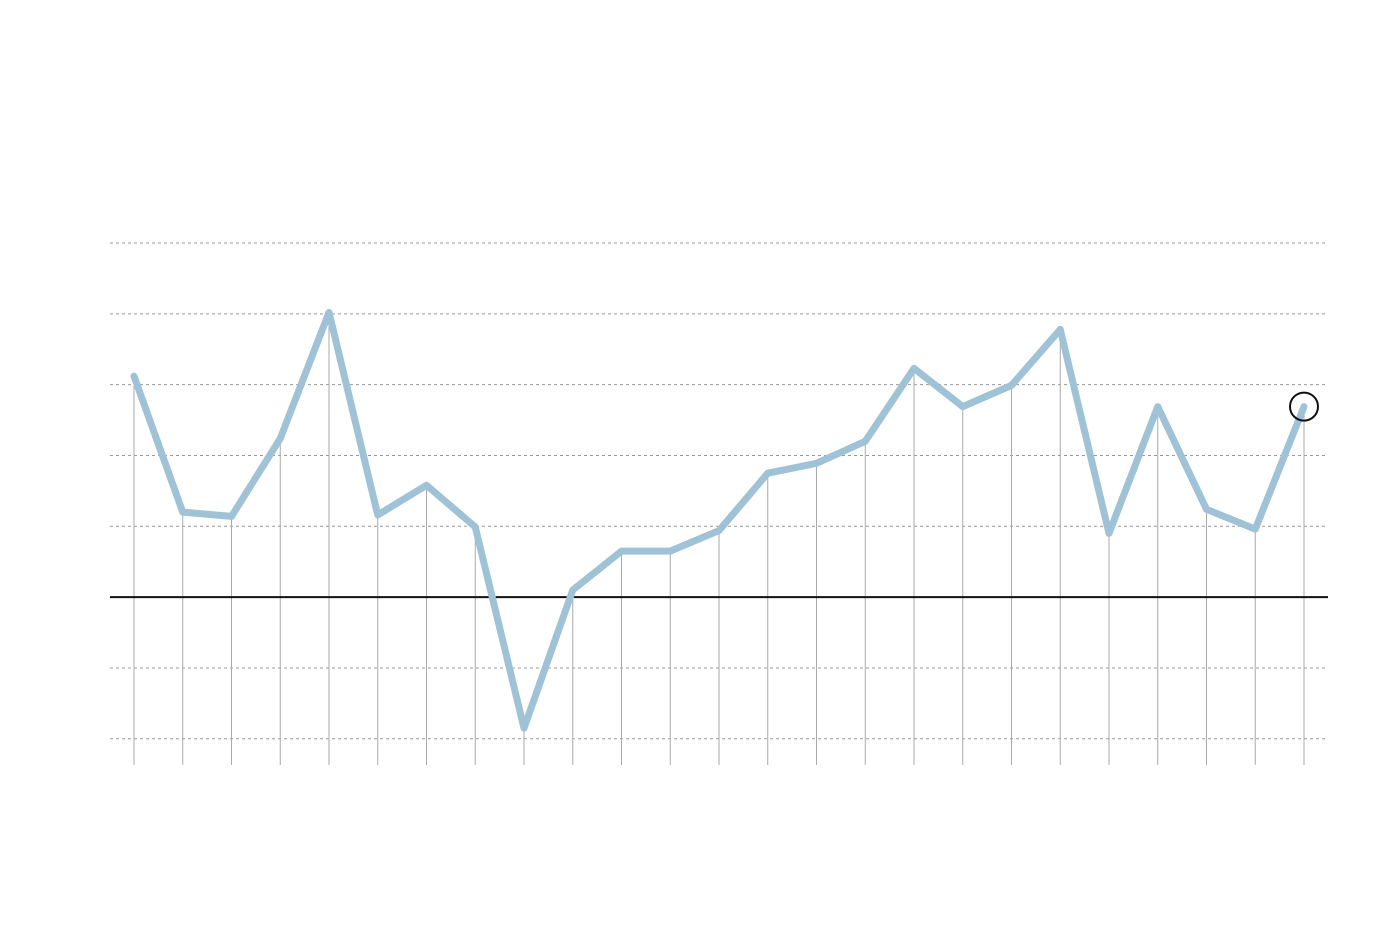 The image size is (1400, 945). What do you see at coordinates (1304, 406) in the screenshot?
I see `highlight-marker` at bounding box center [1304, 406].